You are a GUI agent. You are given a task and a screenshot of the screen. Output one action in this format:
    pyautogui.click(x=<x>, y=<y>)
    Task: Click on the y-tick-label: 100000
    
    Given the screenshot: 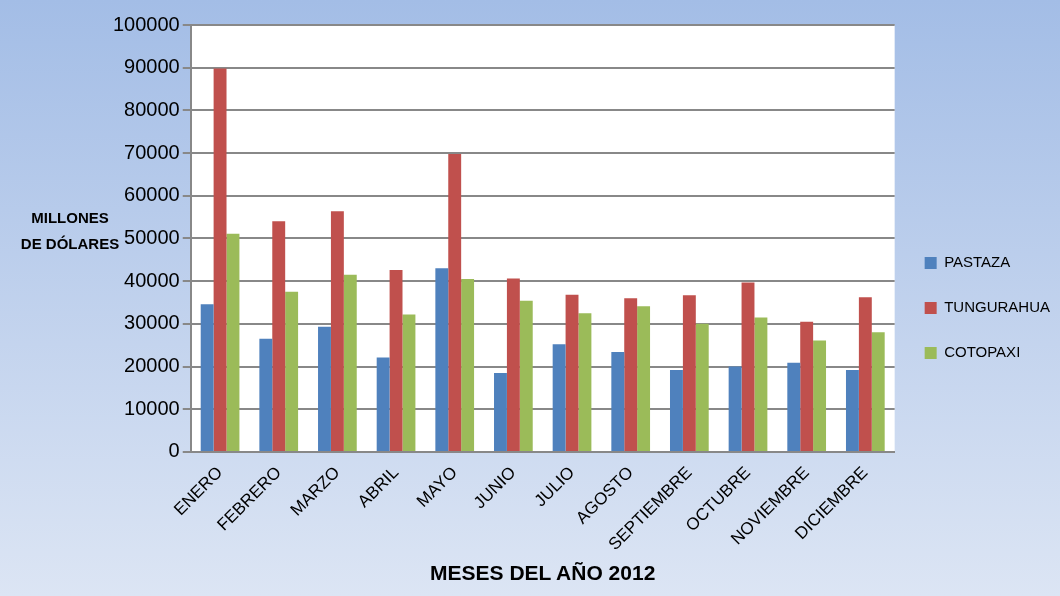 What is the action you would take?
    pyautogui.click(x=146, y=23)
    